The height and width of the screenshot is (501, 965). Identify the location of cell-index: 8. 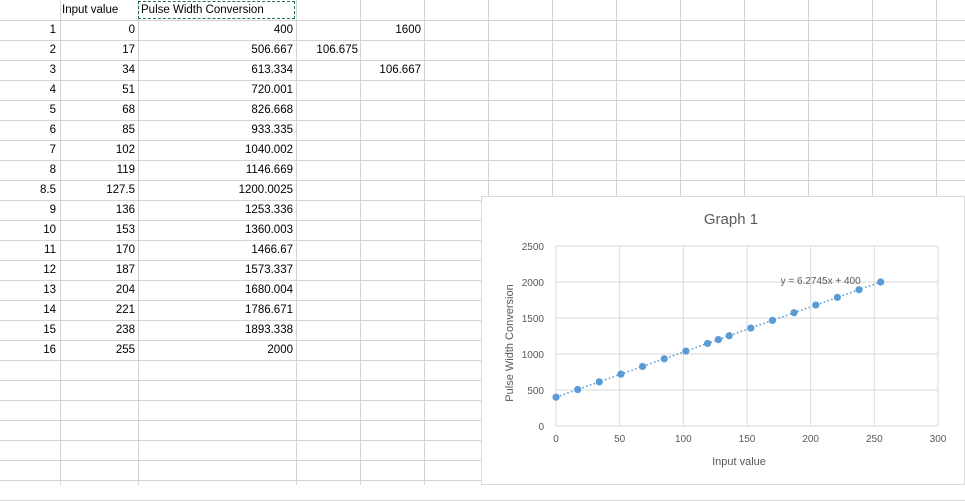
(52, 170).